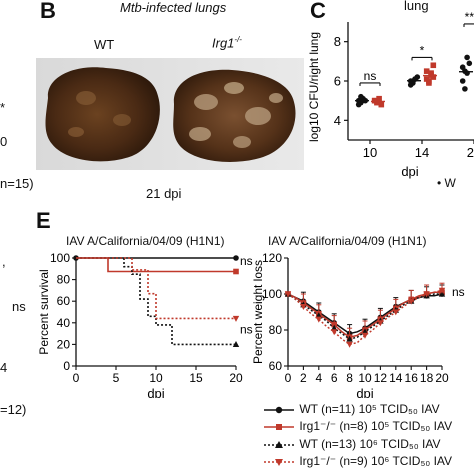 The height and width of the screenshot is (474, 474). What do you see at coordinates (272, 294) in the screenshot?
I see `weight-y-tick-label: 100` at bounding box center [272, 294].